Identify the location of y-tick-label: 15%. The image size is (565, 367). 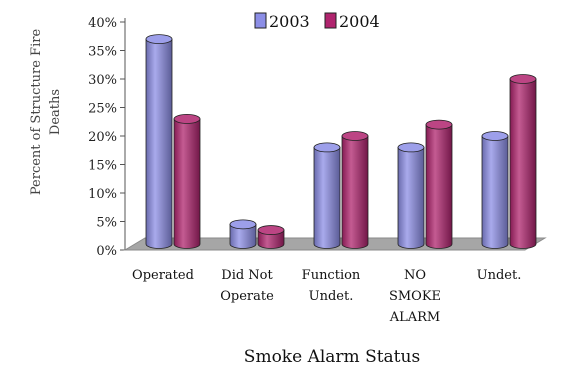
(102, 166).